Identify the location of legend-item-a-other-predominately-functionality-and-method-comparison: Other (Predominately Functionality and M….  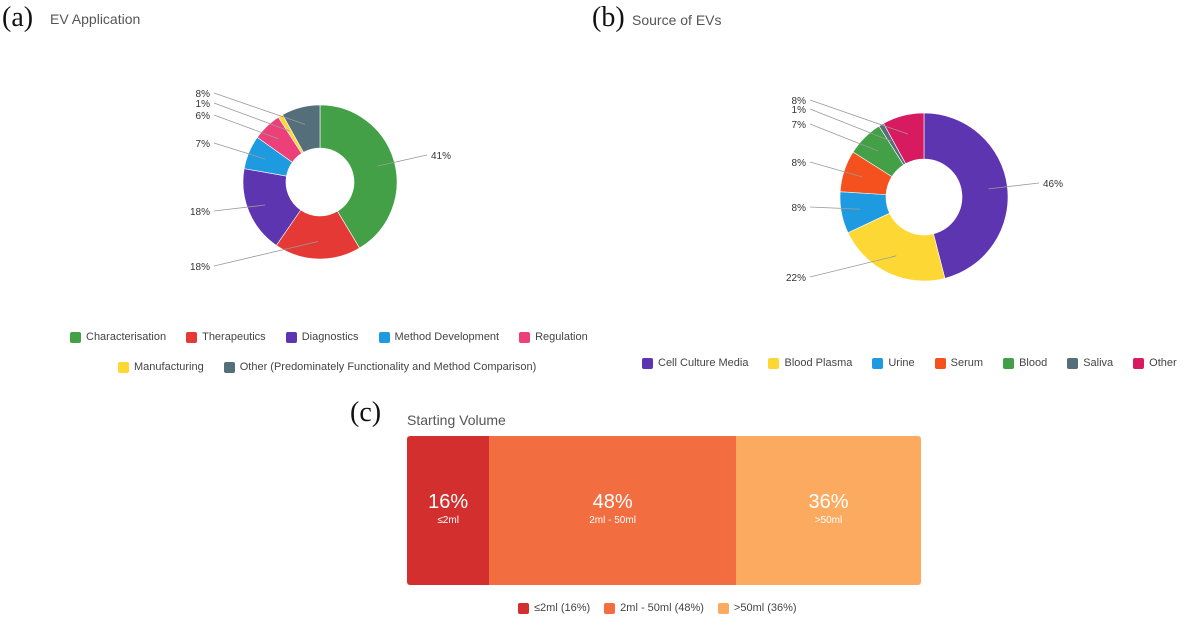
(380, 367).